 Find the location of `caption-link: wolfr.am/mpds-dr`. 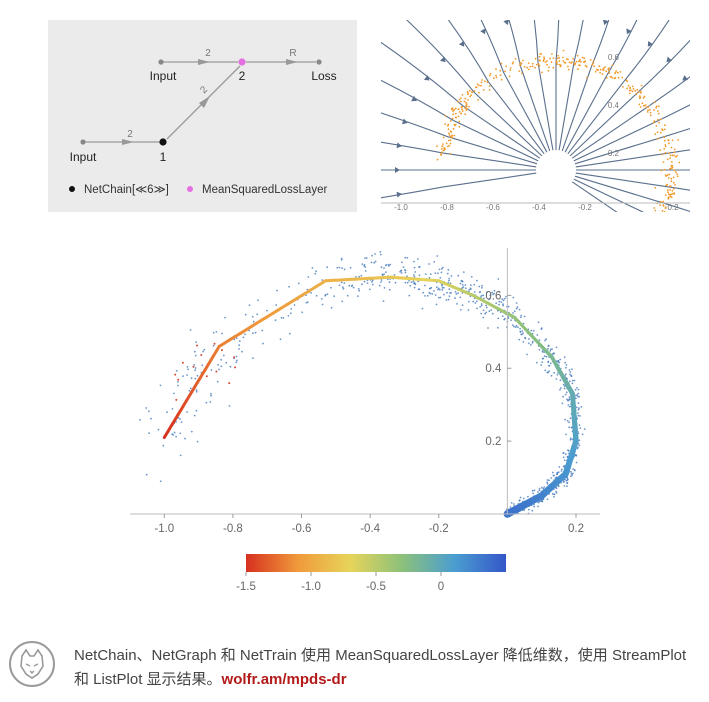

caption-link: wolfr.am/mpds-dr is located at coordinates (284, 679).